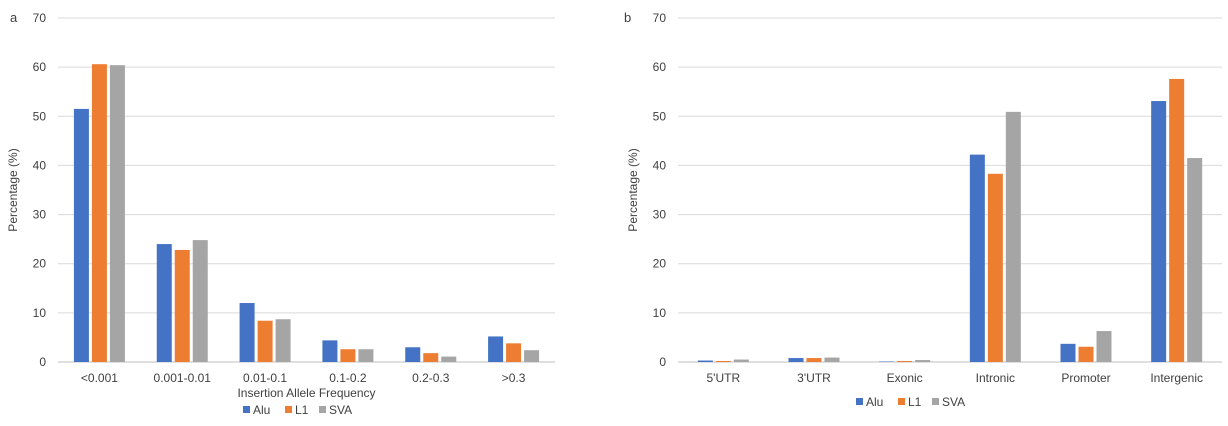 The image size is (1228, 426). What do you see at coordinates (724, 378) in the screenshot?
I see `x-tick-label: 5'UTR` at bounding box center [724, 378].